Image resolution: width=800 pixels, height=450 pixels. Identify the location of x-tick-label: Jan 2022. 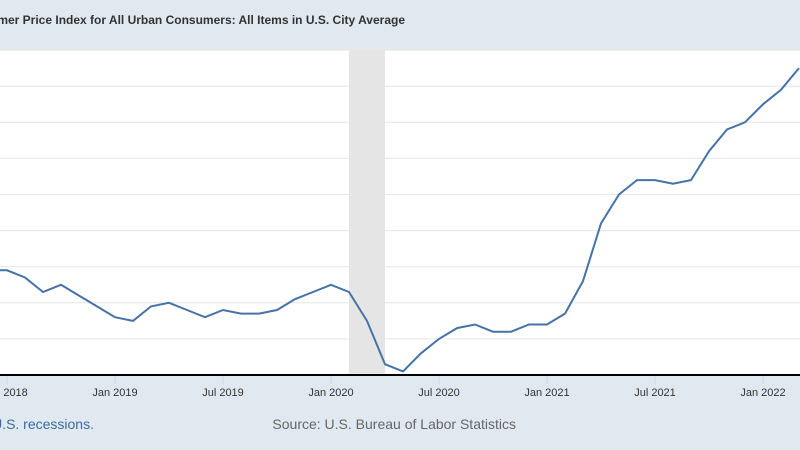
(762, 393).